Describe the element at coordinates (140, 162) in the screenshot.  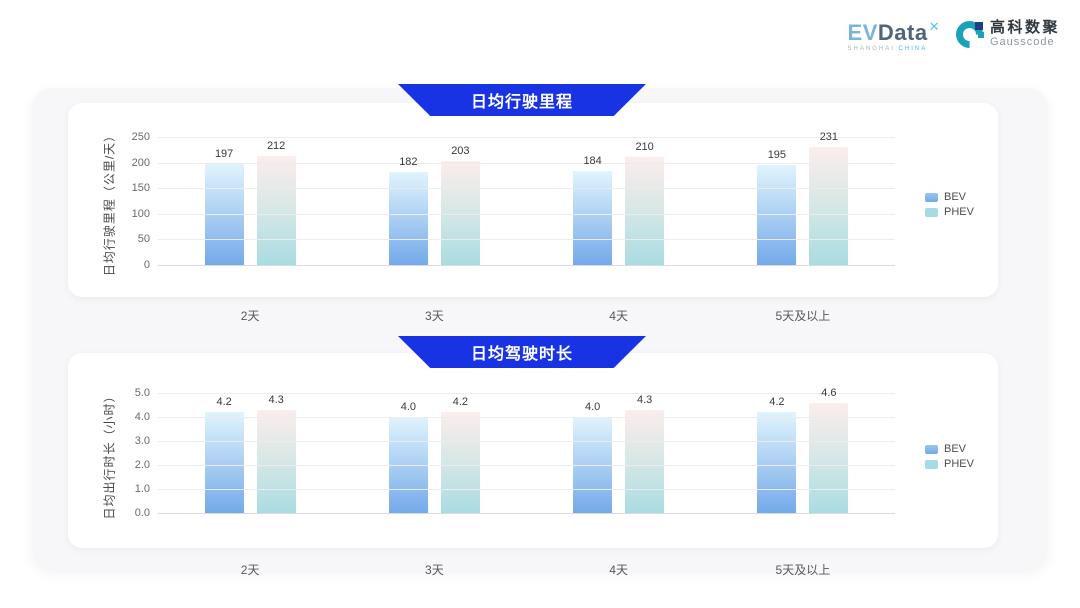
I see `y-axis-tick-label: 200` at that location.